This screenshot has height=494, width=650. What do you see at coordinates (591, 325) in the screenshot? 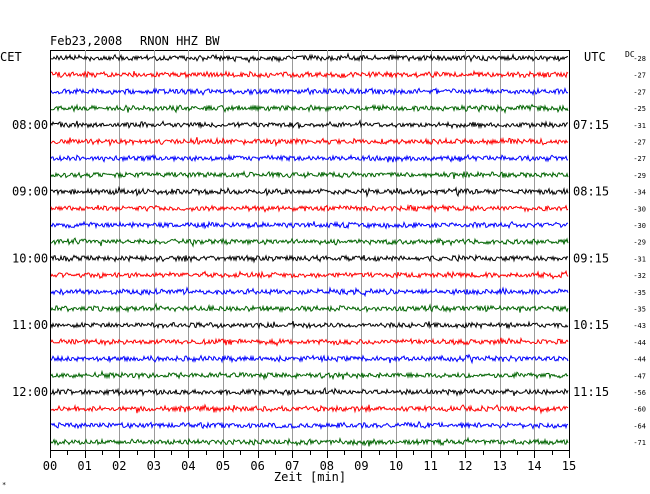
I see `utc-hour-label: 10:15` at bounding box center [591, 325].